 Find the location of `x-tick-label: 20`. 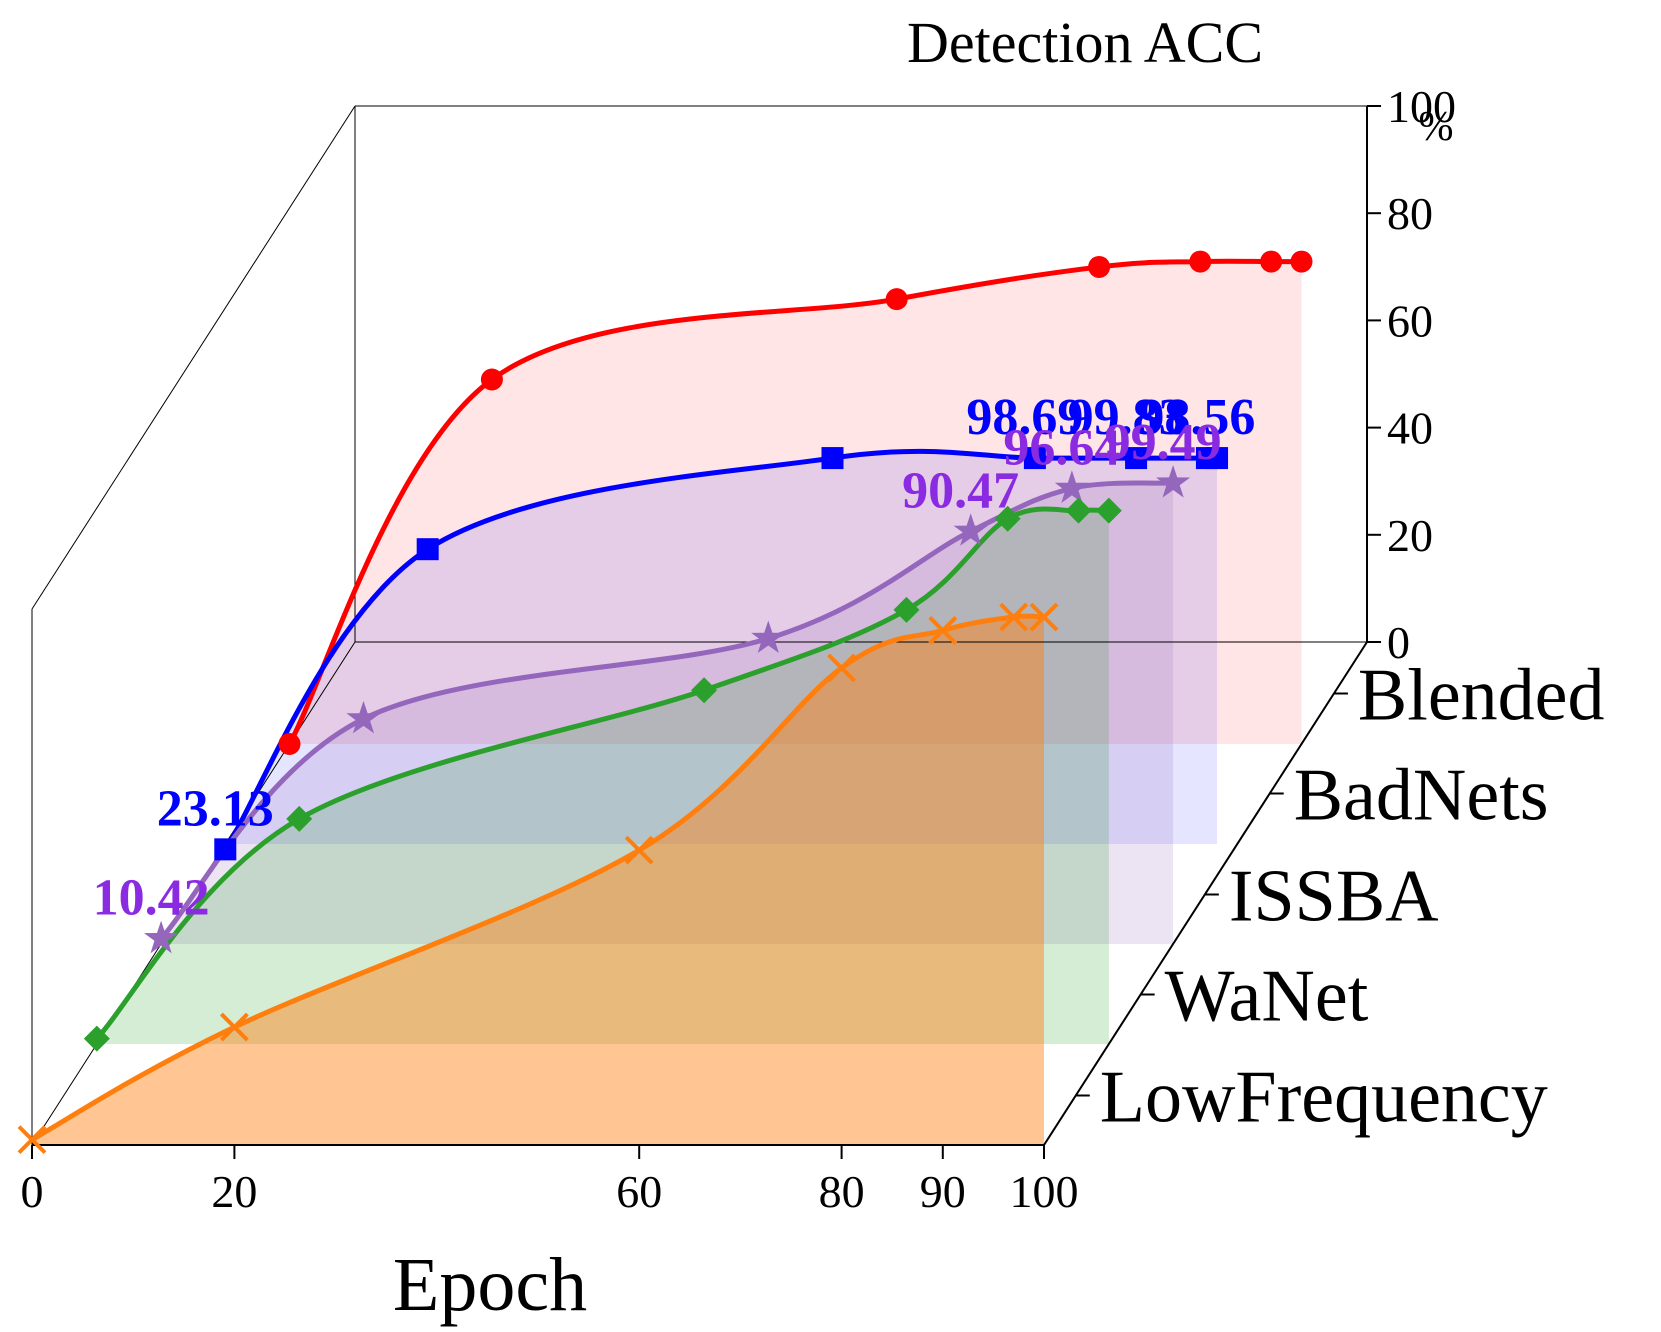

x-tick-label: 20 is located at coordinates (234, 1191).